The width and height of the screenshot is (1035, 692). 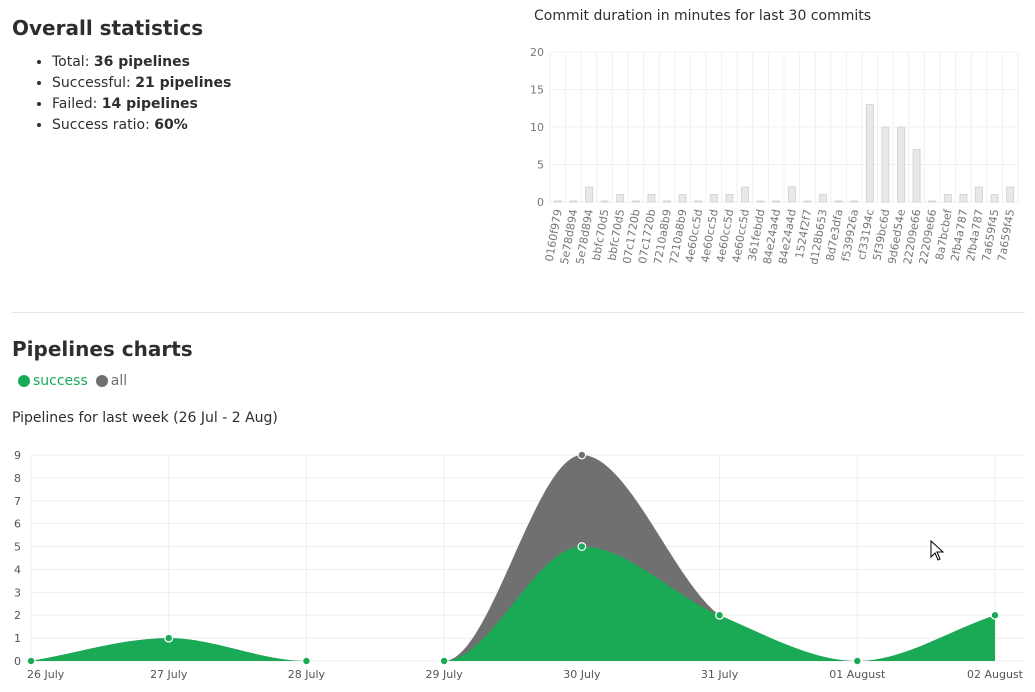 I want to click on stat-label: Failed:, so click(x=75, y=104).